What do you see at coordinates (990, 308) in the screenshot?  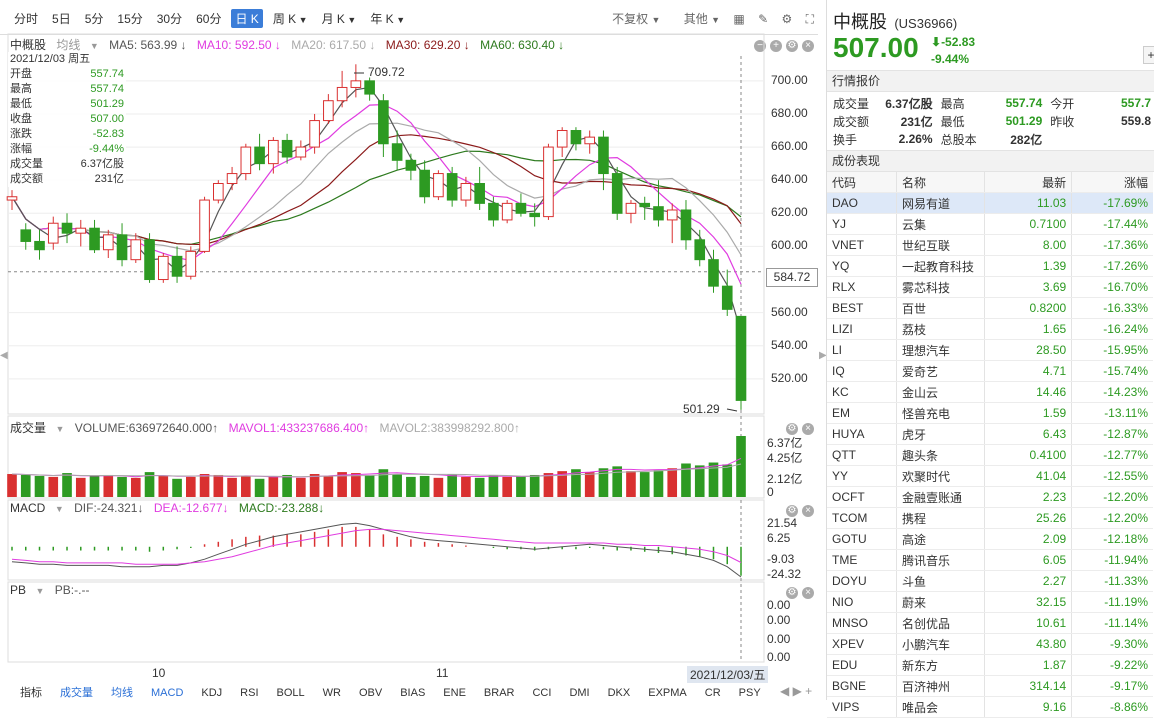 I see `constituent-row: BEST 百世 0.8200 -16.33%` at bounding box center [990, 308].